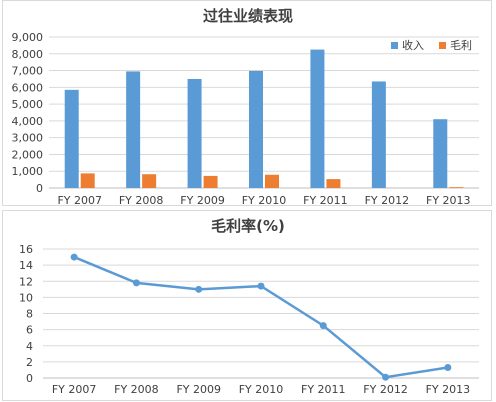 This screenshot has height=402, width=496. Describe the element at coordinates (431, 45) in the screenshot. I see `bar-chart-legend: 收入 毛利` at that location.